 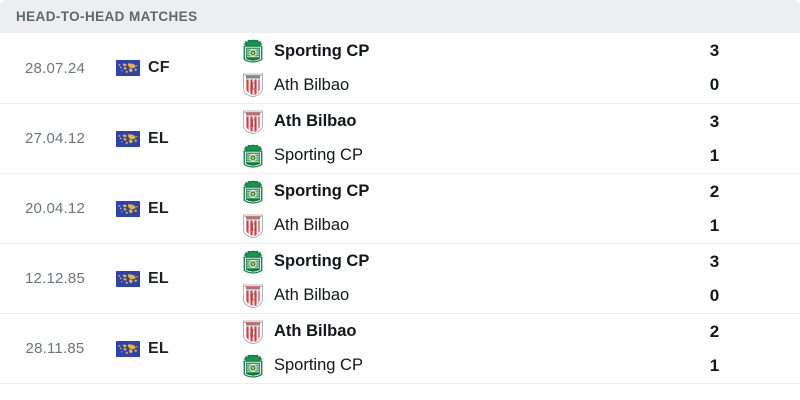 What do you see at coordinates (400, 16) in the screenshot?
I see `panel-header: HEAD-TO-HEAD MATCHES` at bounding box center [400, 16].